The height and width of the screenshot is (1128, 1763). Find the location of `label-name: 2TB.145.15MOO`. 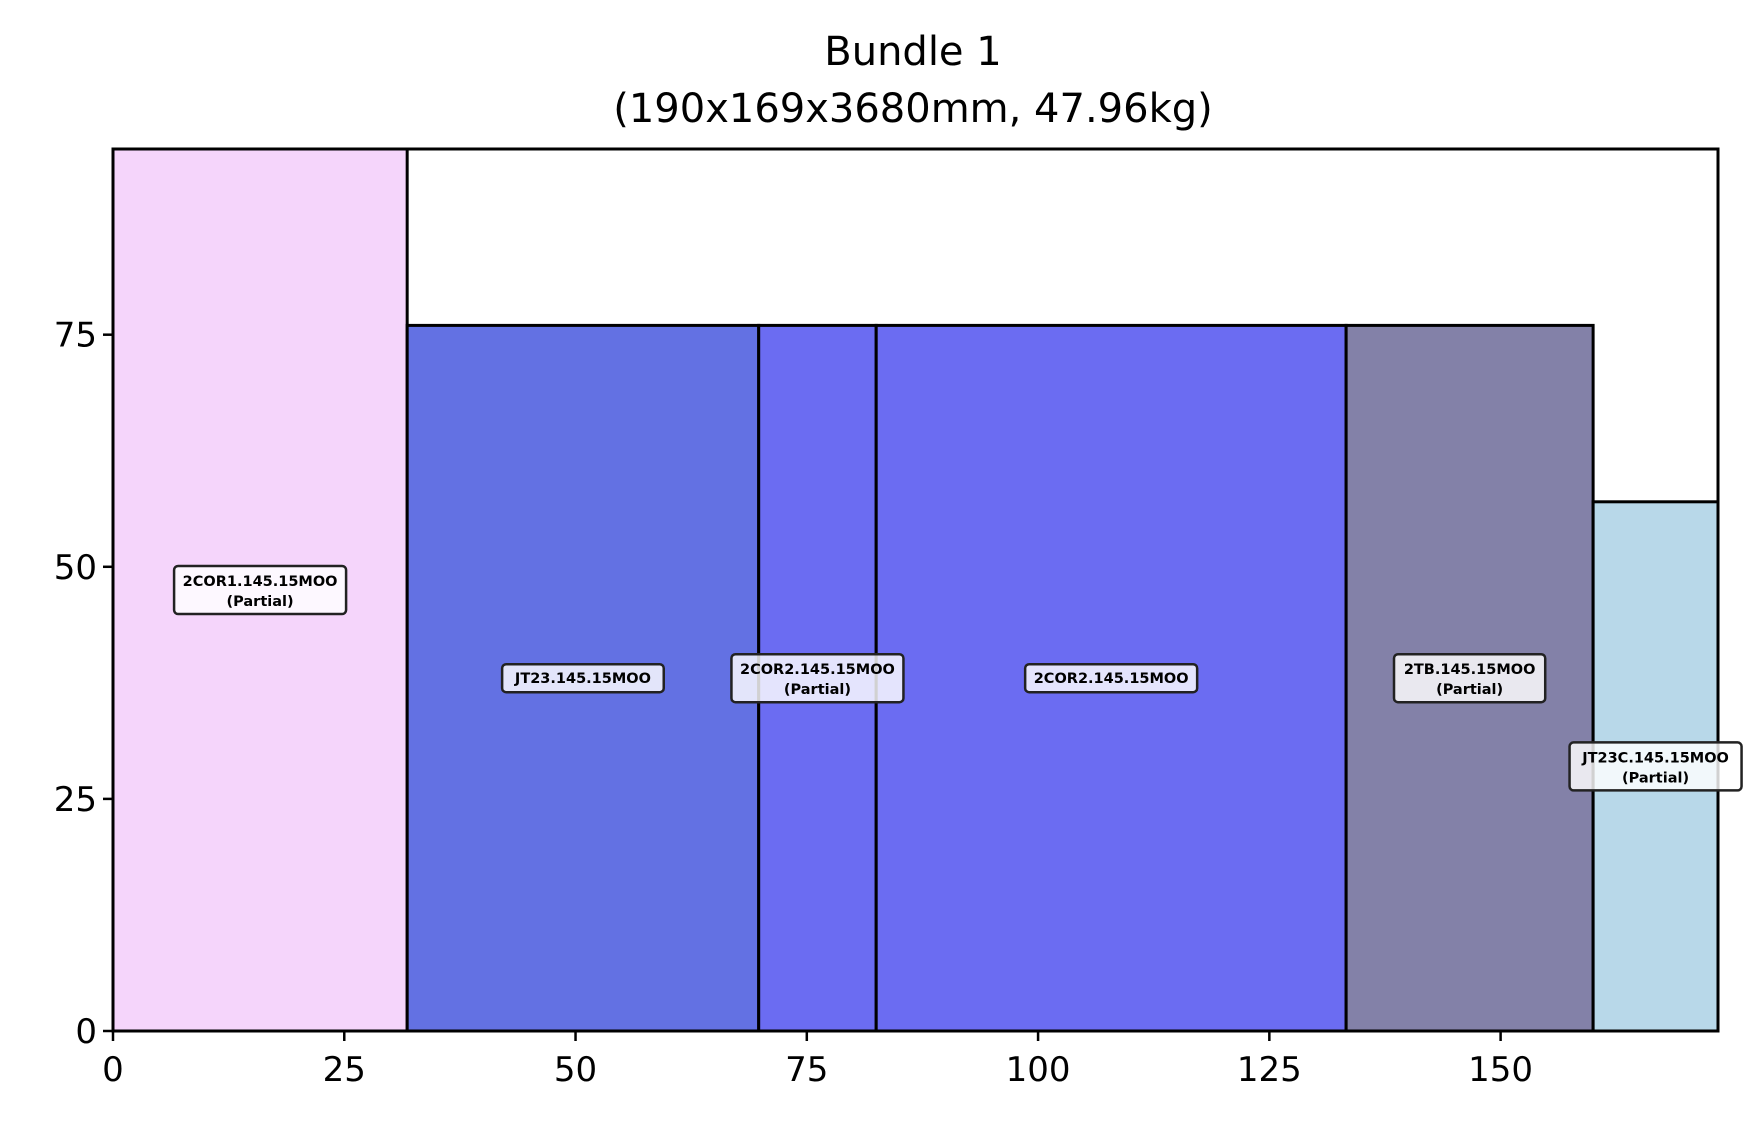

label-name: 2TB.145.15MOO is located at coordinates (1470, 670).